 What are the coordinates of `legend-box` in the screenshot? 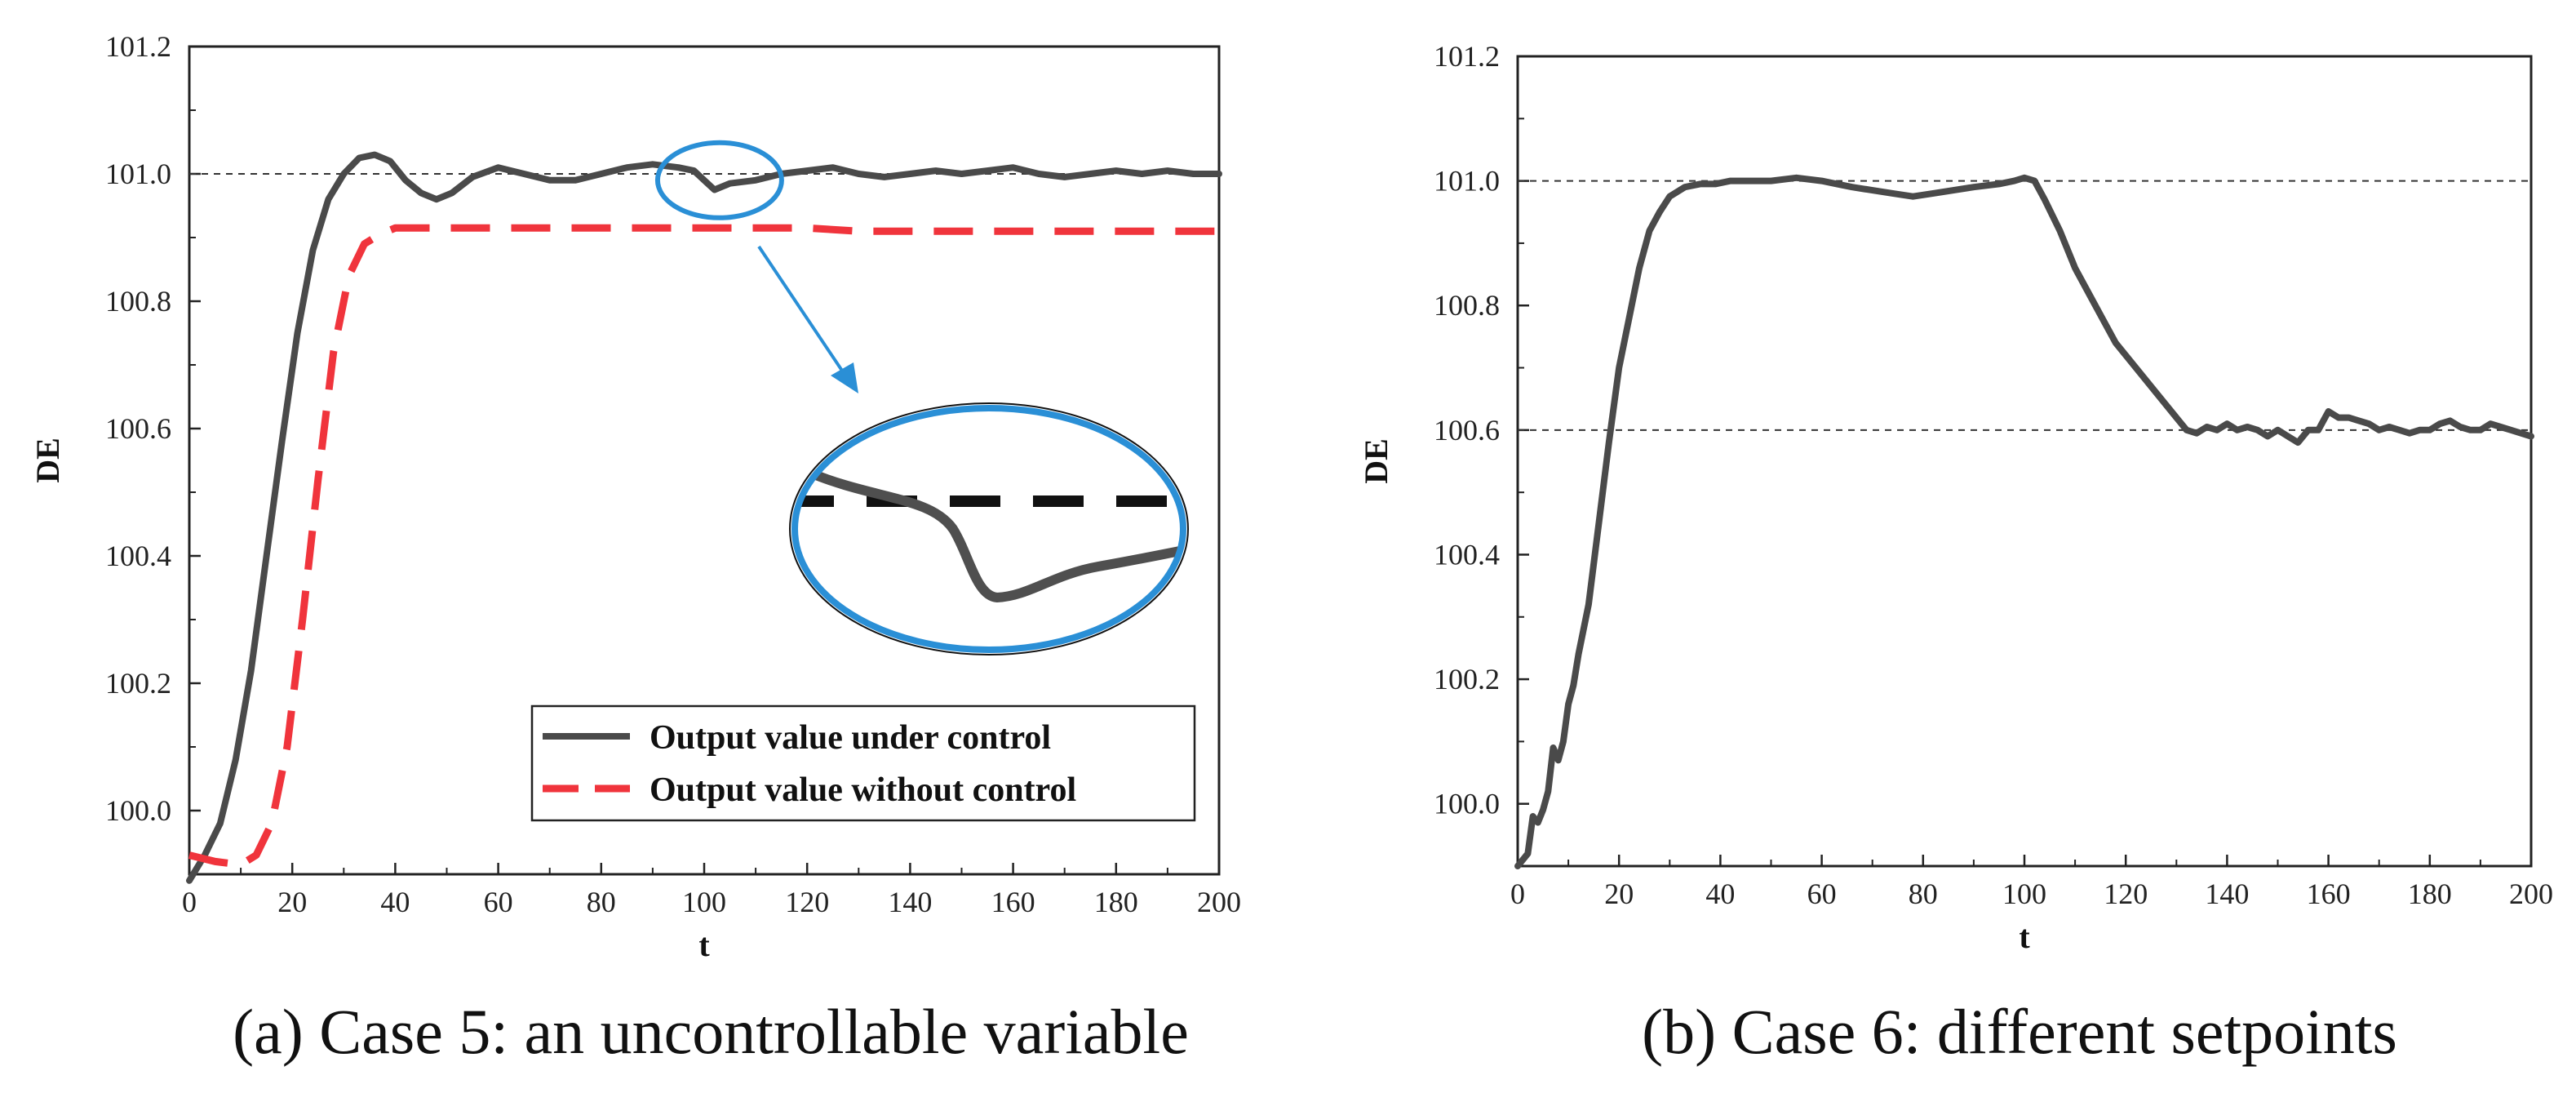 It's located at (863, 763).